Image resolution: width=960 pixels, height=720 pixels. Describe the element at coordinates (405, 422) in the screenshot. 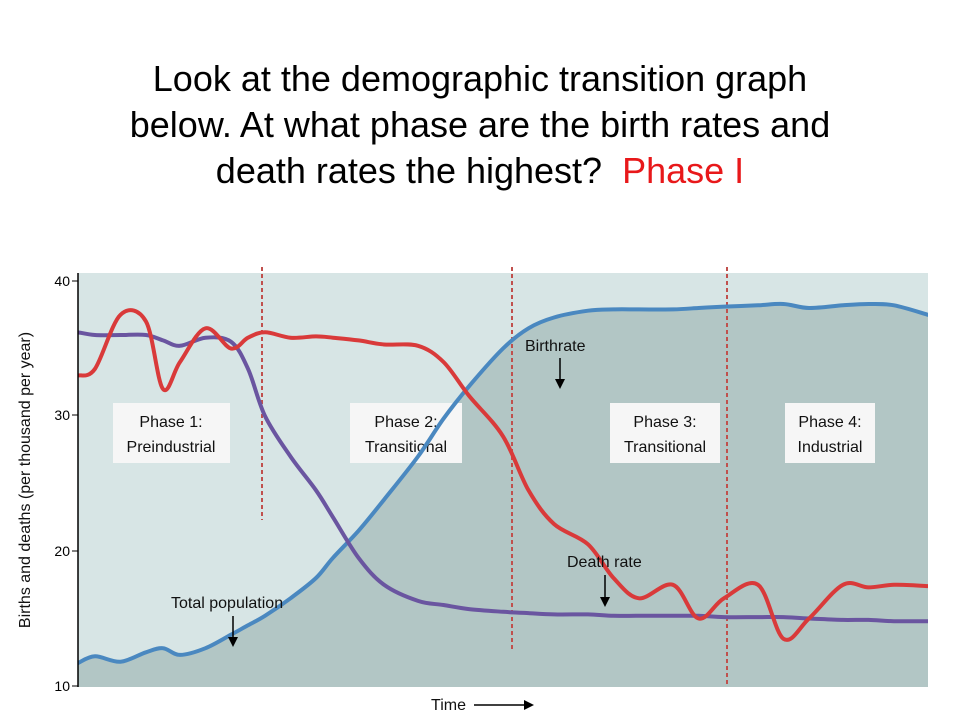

I see `phase-2-title: Phase 2:` at that location.